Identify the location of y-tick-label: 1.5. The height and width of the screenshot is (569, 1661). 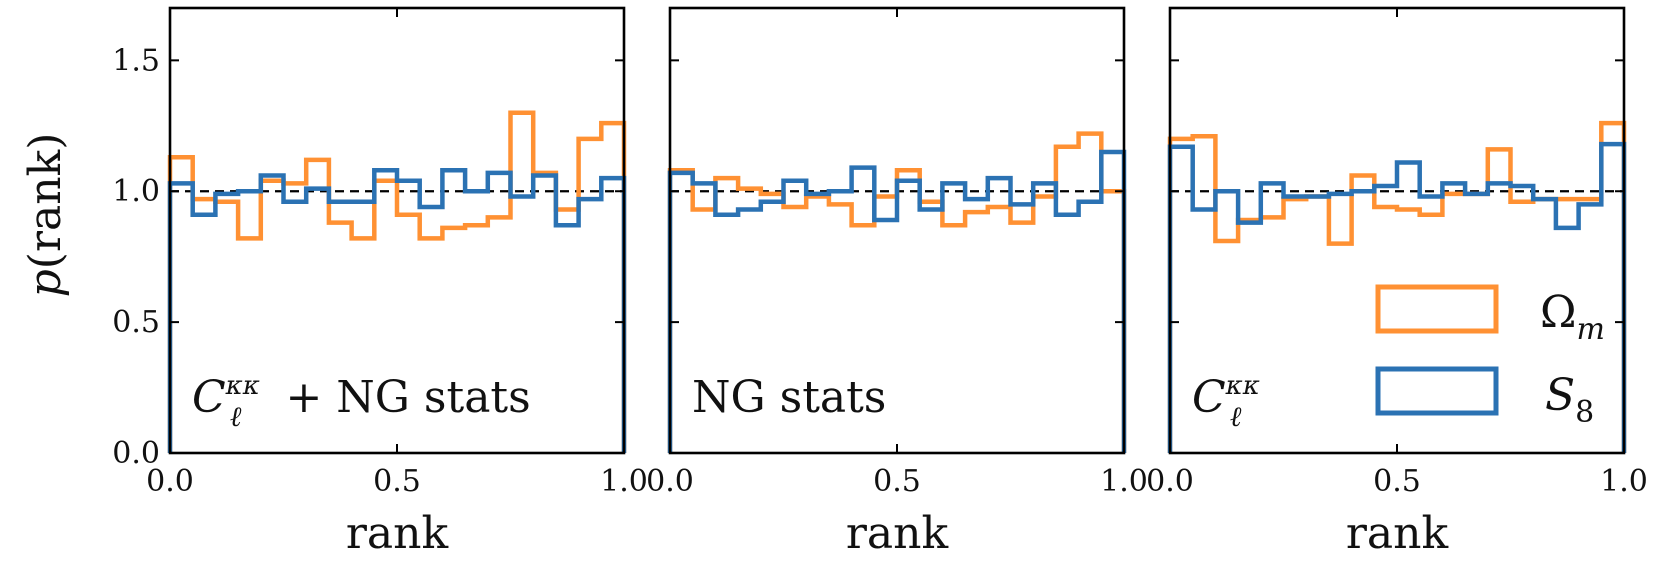
(136, 60).